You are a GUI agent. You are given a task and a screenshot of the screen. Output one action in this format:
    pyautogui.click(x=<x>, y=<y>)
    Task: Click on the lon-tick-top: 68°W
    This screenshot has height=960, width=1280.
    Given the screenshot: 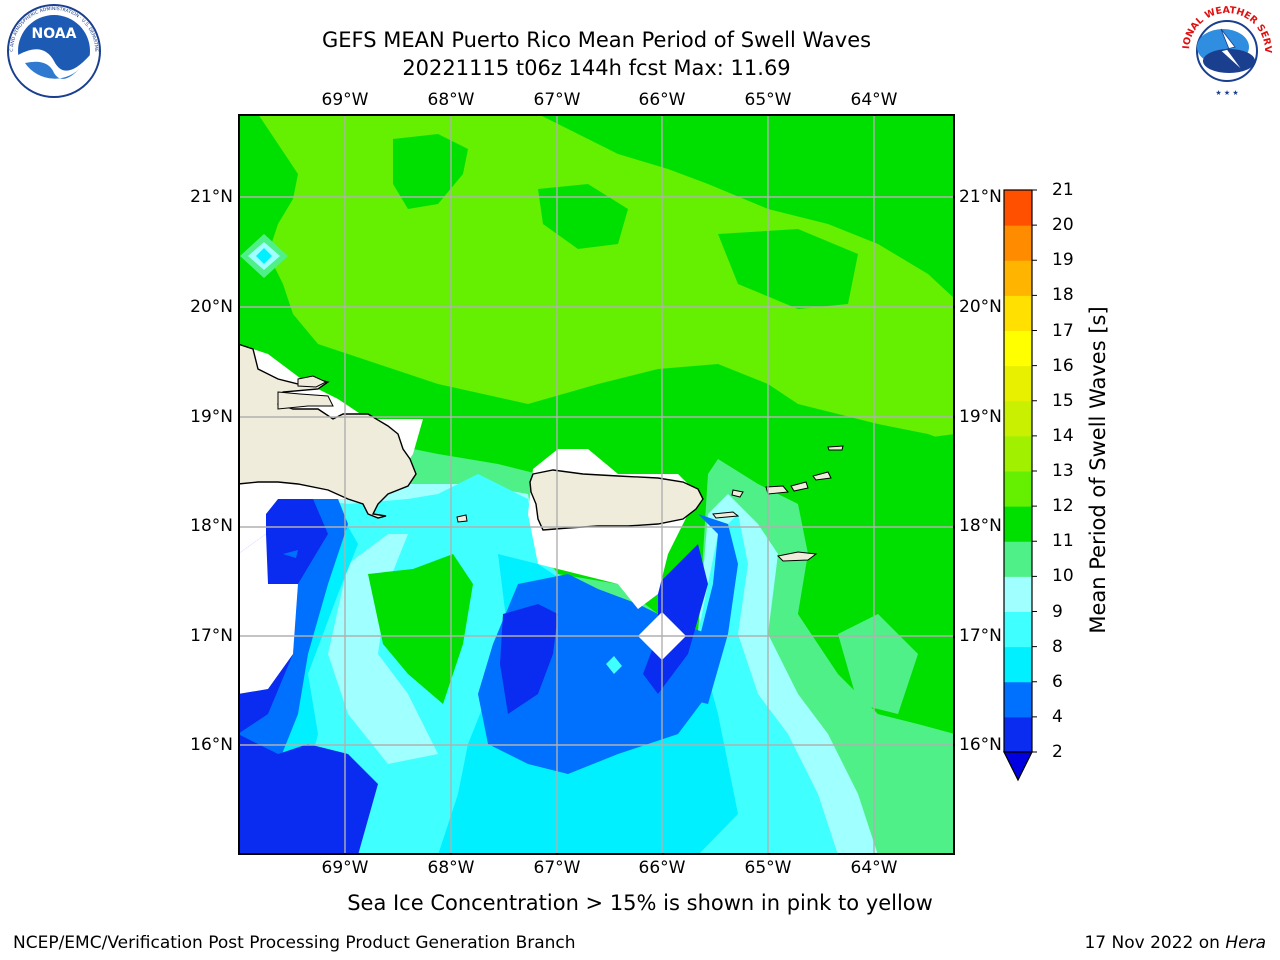 What is the action you would take?
    pyautogui.click(x=451, y=100)
    